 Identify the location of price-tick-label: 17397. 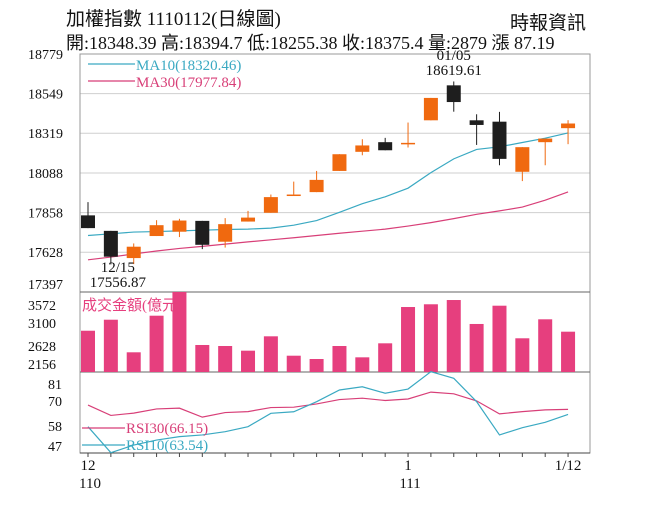
(45, 285).